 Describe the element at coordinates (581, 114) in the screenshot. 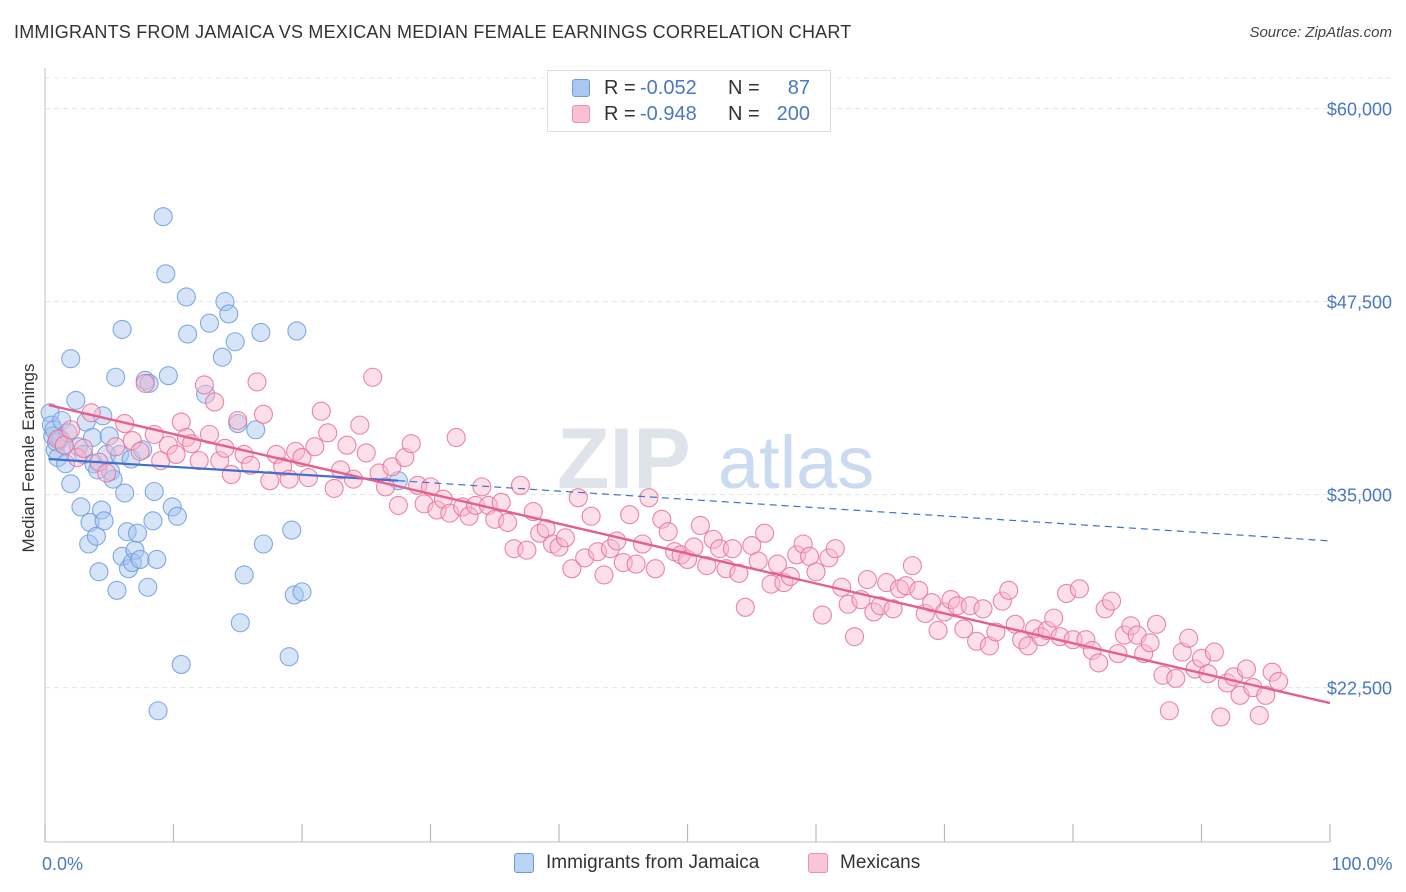

I see `legend-swatch-mexicans` at that location.